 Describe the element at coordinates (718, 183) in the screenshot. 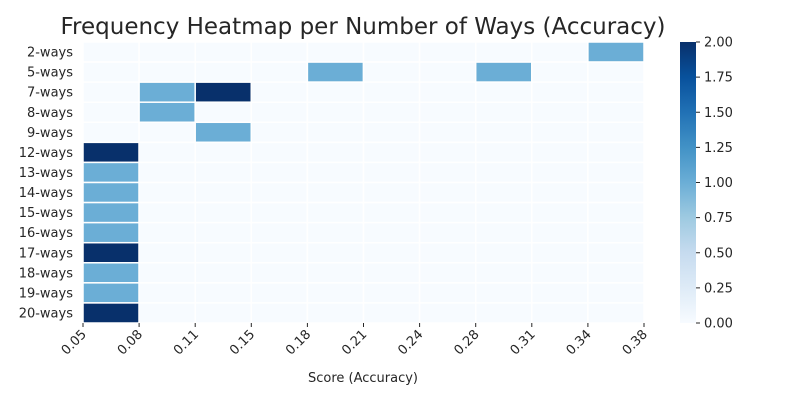

I see `colorbar-tick-label: 1.00` at that location.